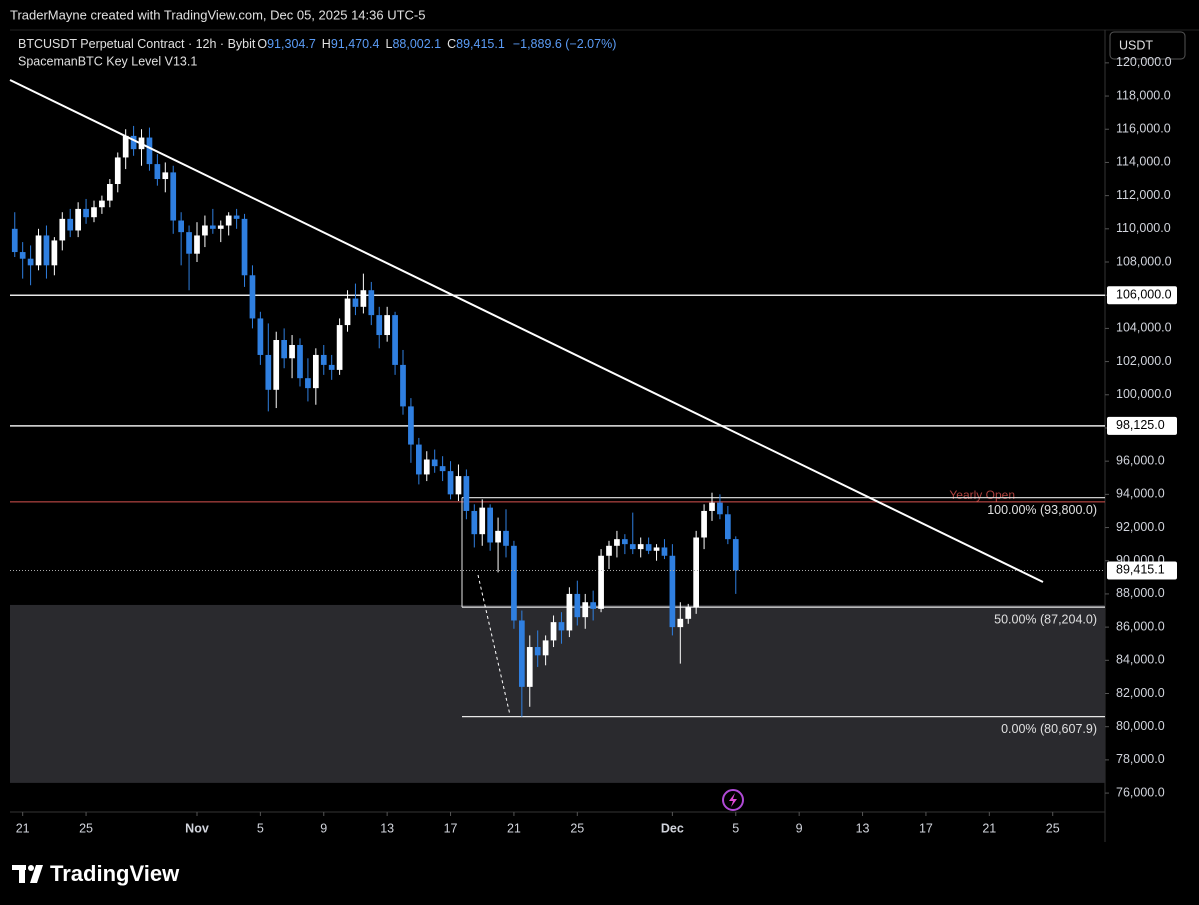  I want to click on y-tick-label: 114,000.0, so click(1143, 162).